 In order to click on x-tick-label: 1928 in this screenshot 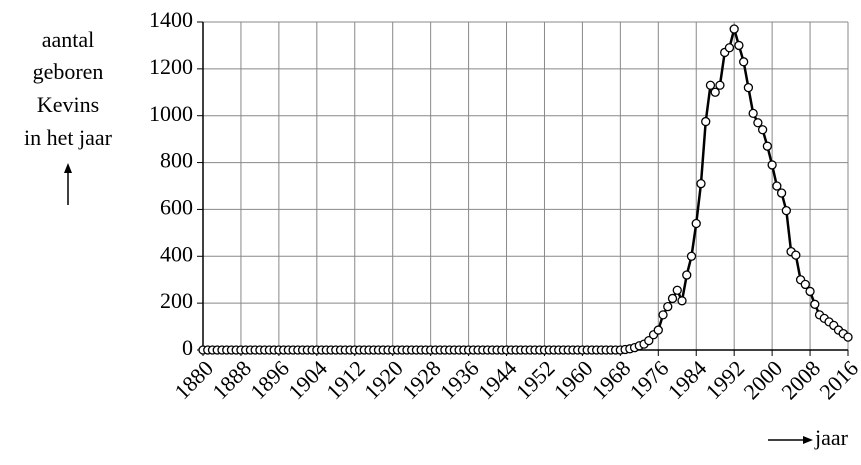, I will do `click(421, 379)`.